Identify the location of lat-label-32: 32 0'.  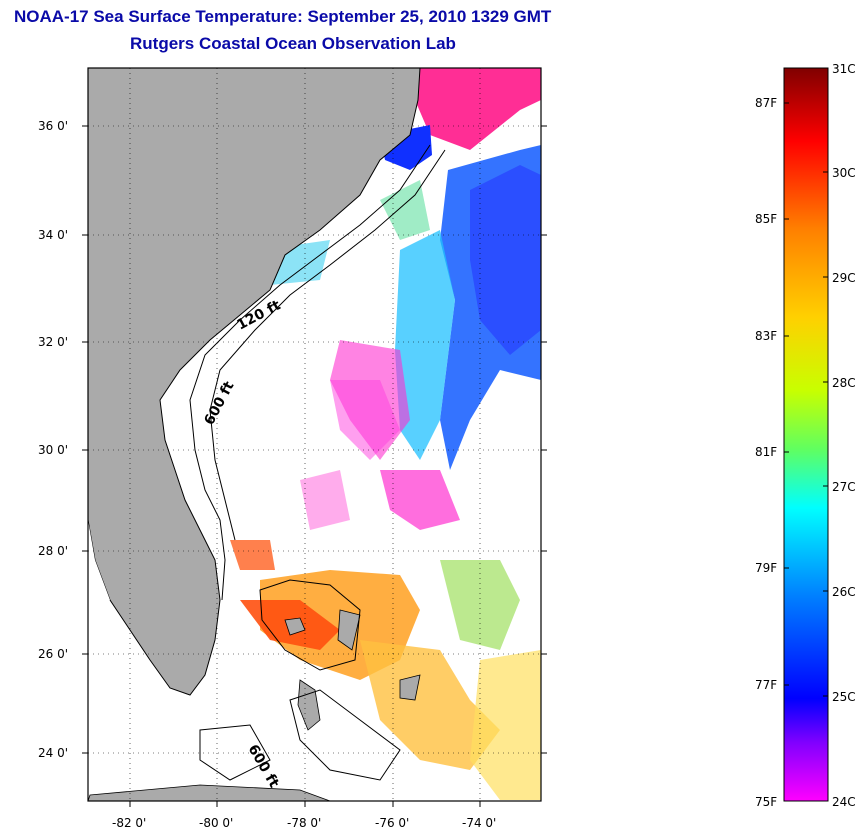
(53, 342).